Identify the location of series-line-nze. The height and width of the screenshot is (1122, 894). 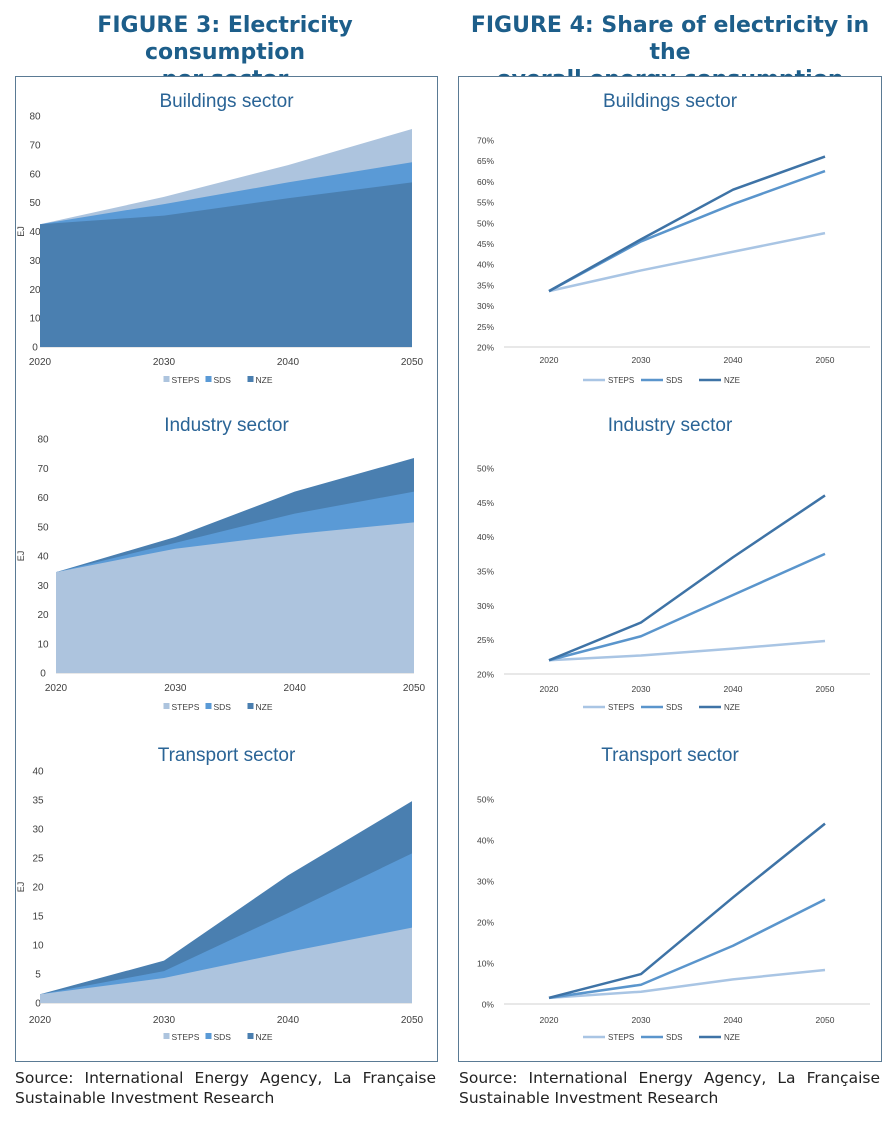
(687, 578).